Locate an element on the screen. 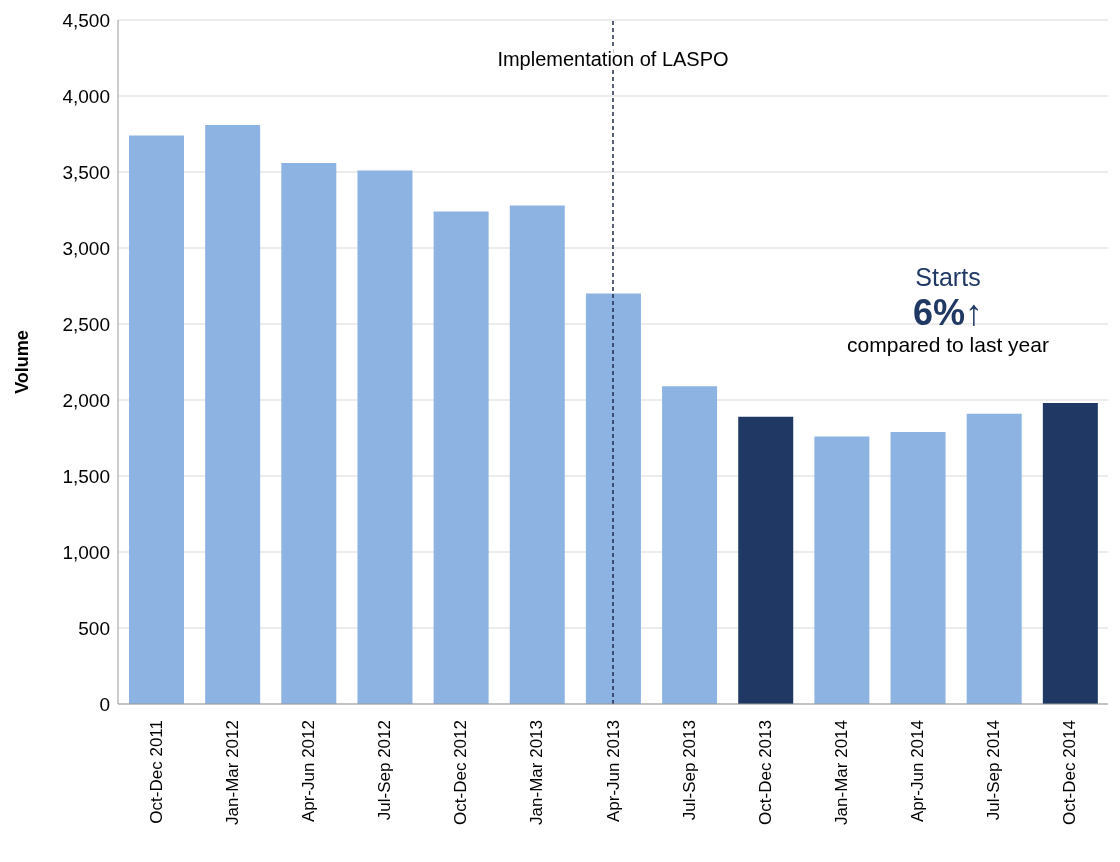 Image resolution: width=1120 pixels, height=862 pixels. x-tick-label: Apr-Jun 2013 is located at coordinates (613, 771).